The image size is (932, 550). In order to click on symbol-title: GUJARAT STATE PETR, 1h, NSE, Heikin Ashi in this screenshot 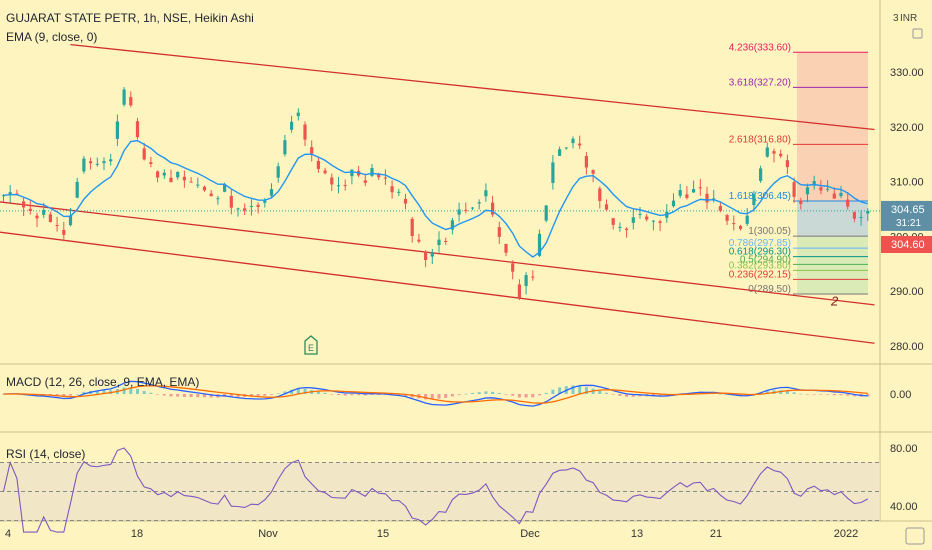, I will do `click(130, 18)`.